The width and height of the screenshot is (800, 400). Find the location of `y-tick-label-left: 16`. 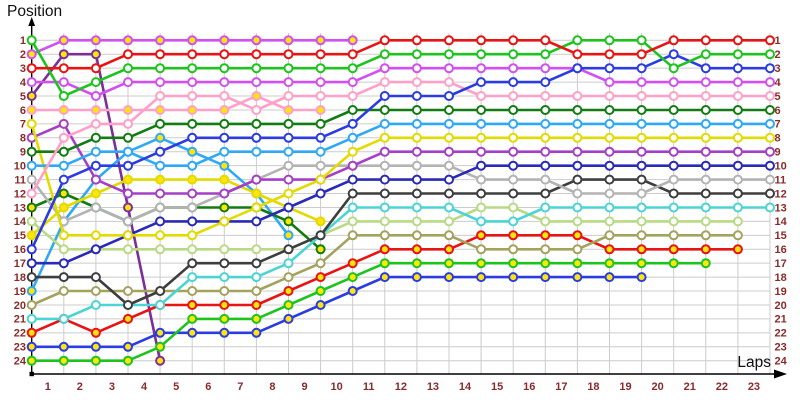

y-tick-label-left: 16 is located at coordinates (20, 250).